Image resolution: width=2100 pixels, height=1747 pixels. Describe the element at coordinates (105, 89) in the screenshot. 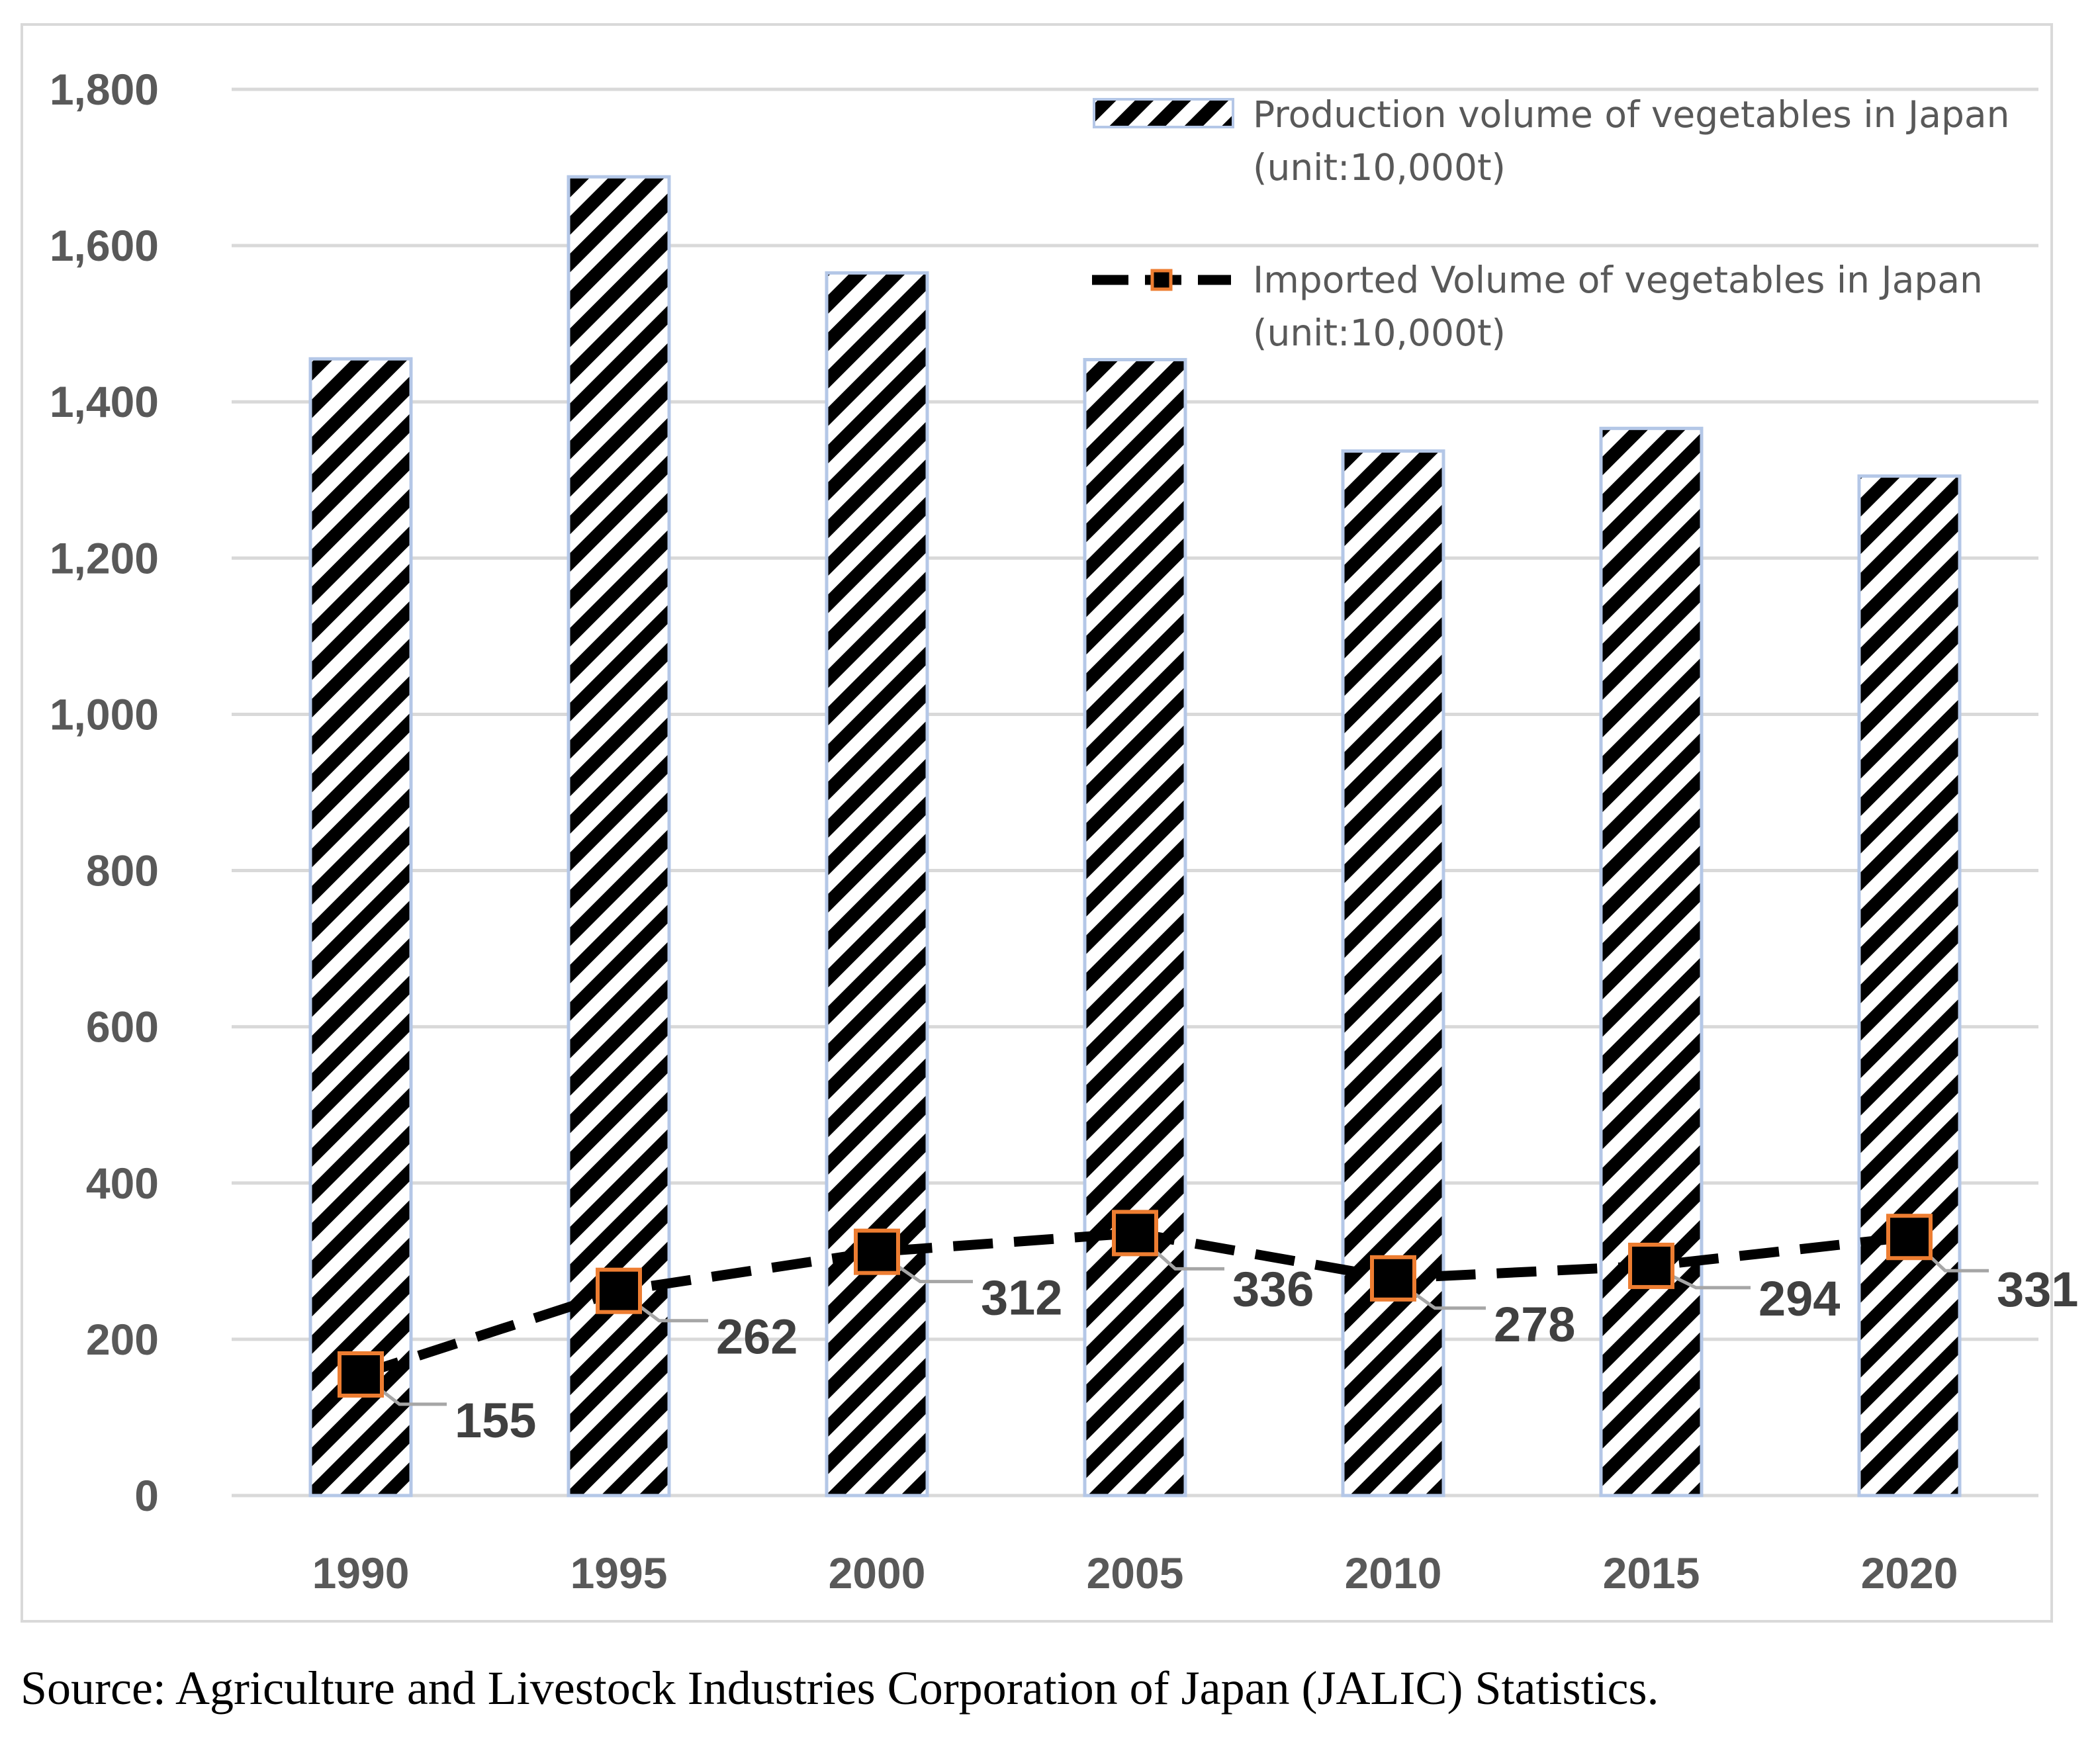

I see `y-tick-label: 1,800` at that location.